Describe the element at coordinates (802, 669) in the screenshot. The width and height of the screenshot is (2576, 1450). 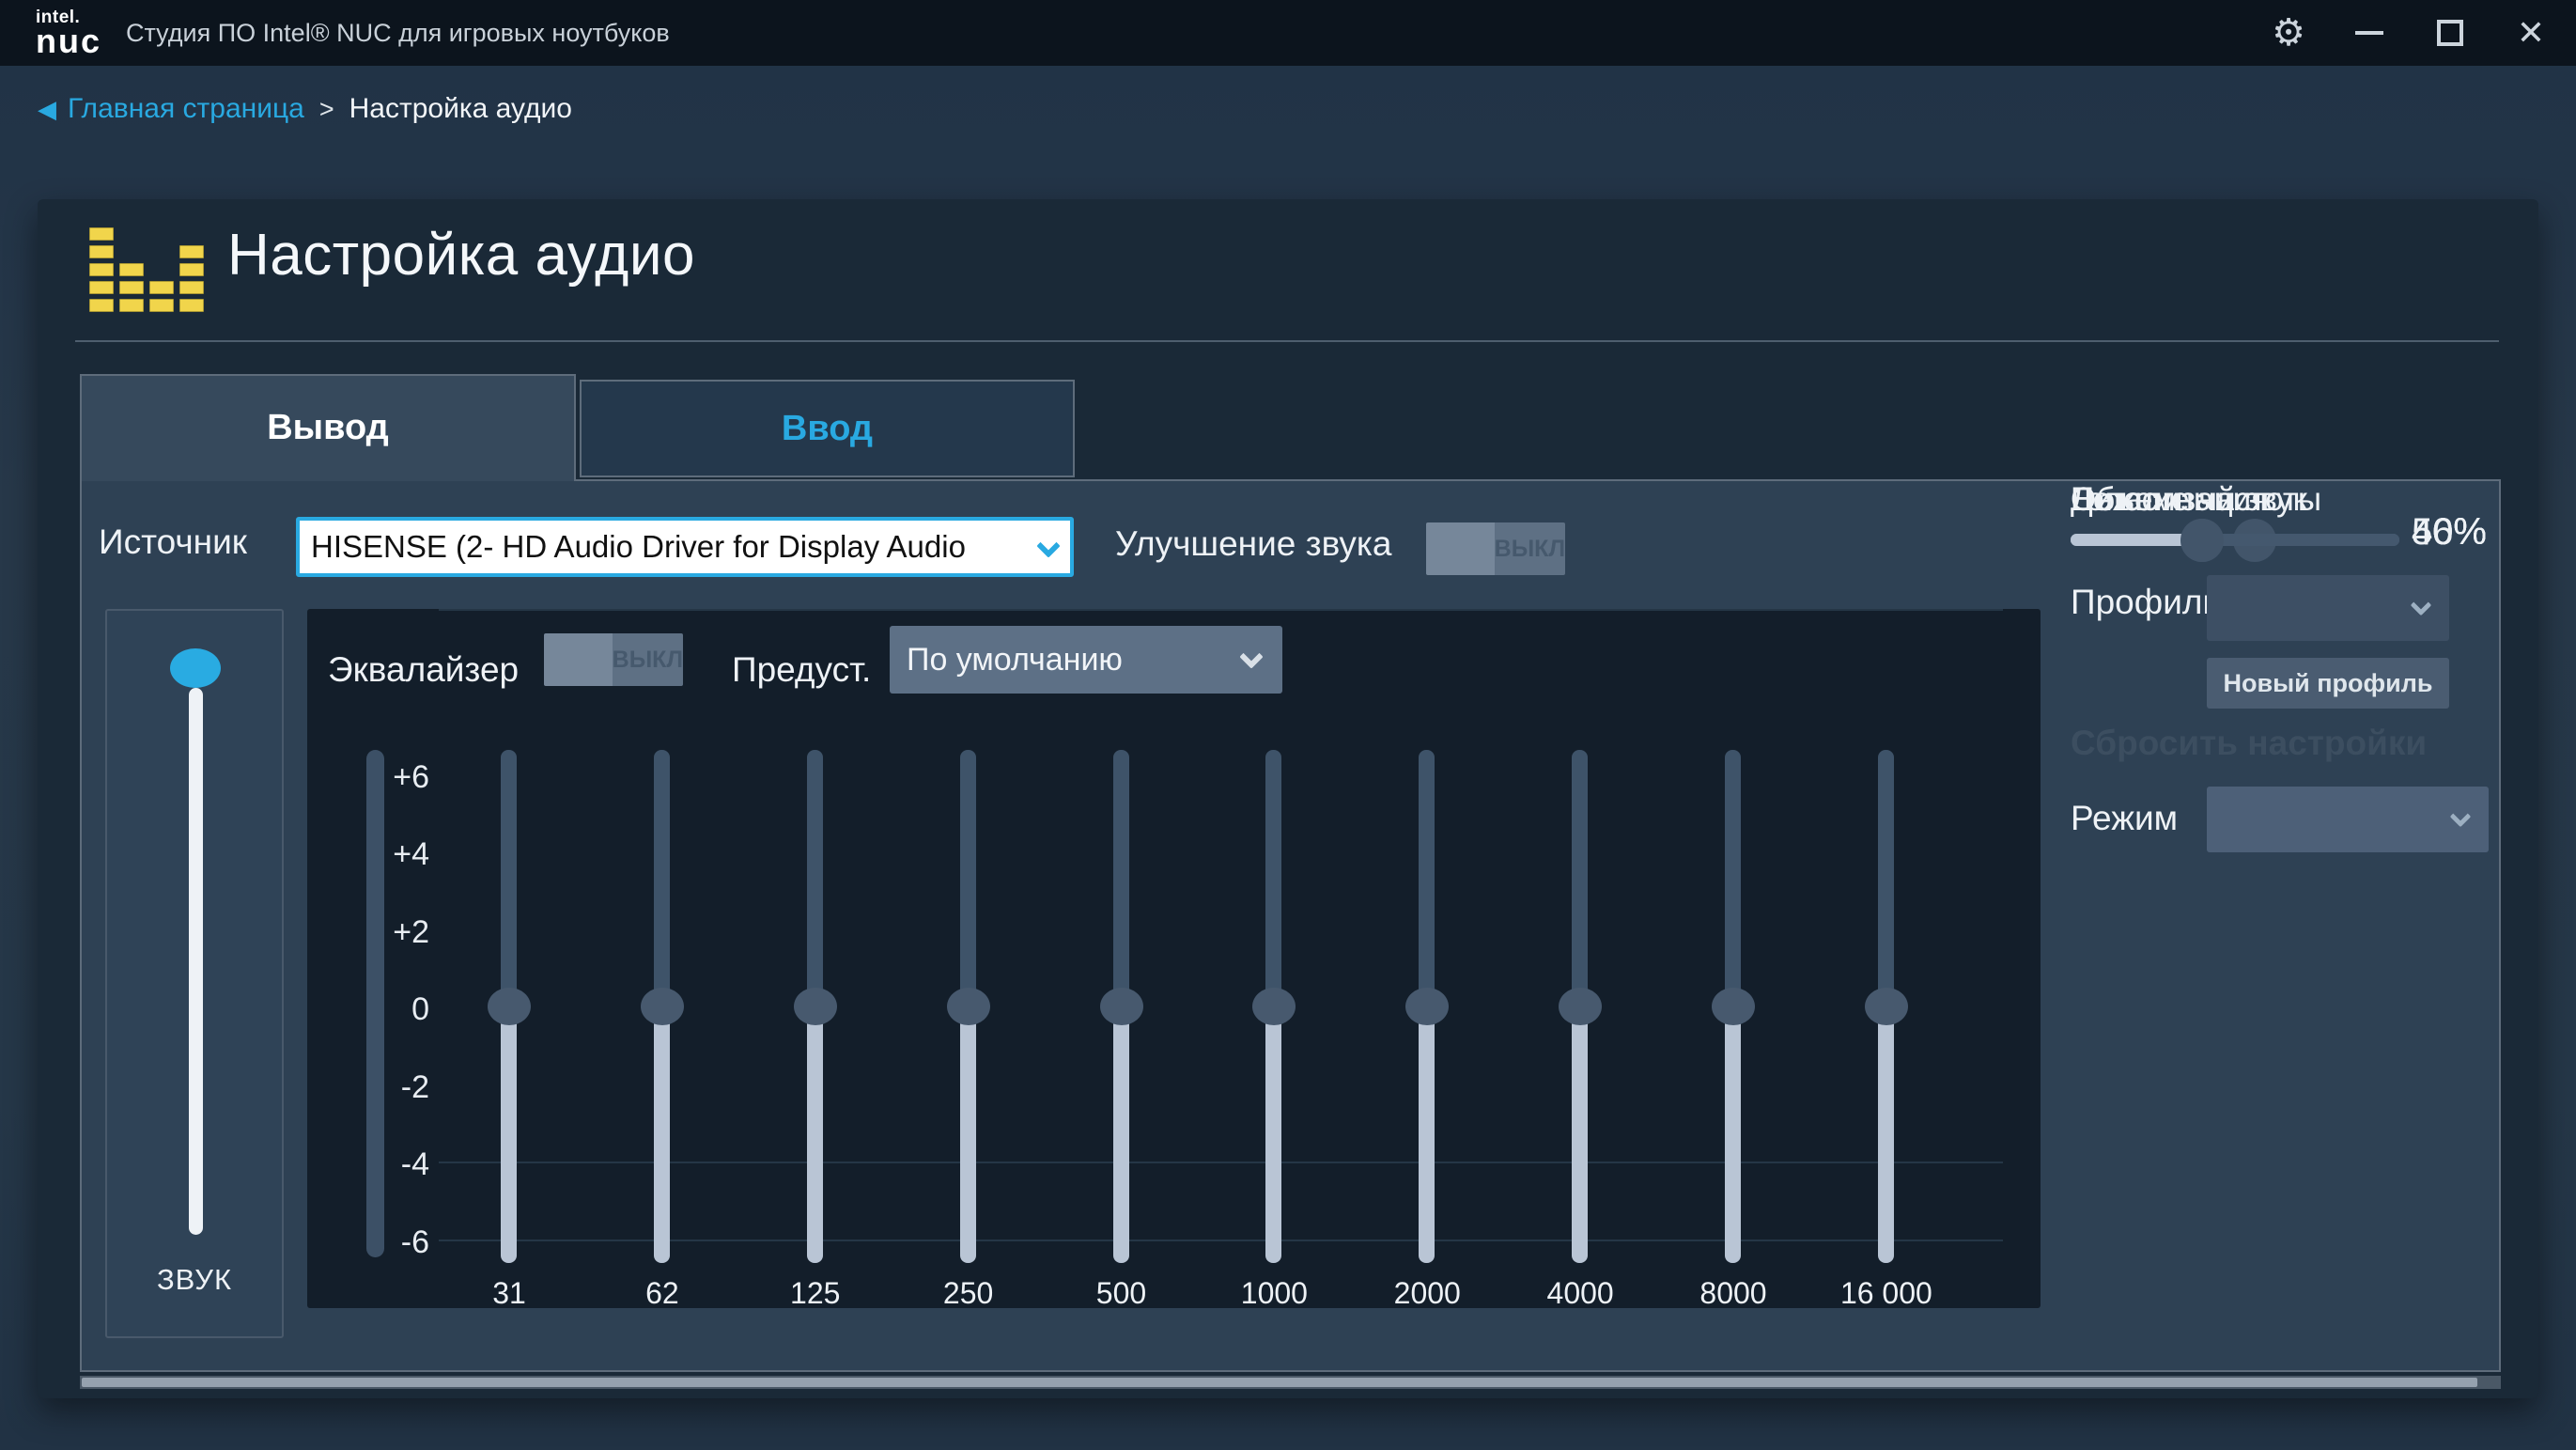
I see `preset-label: Предуст.` at that location.